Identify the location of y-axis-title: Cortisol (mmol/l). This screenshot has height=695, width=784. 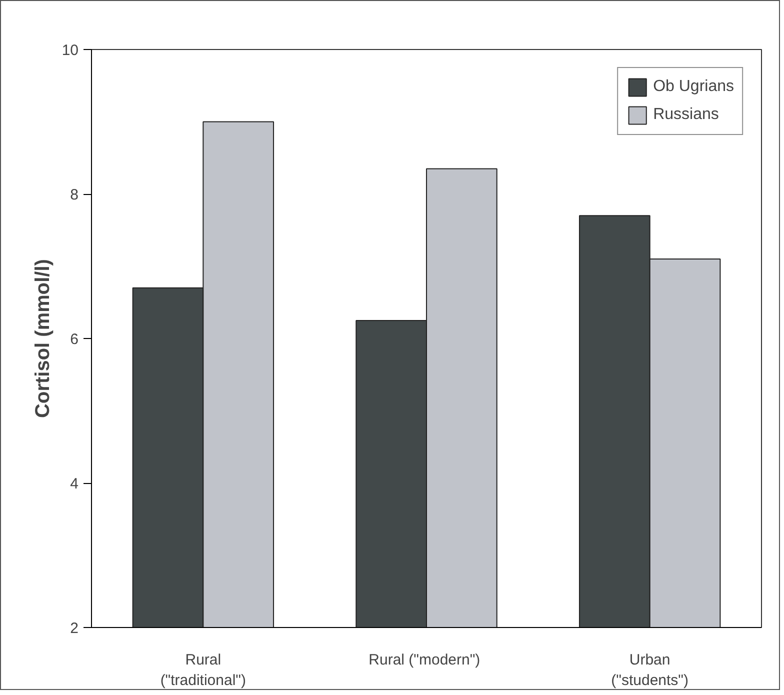
(43, 338).